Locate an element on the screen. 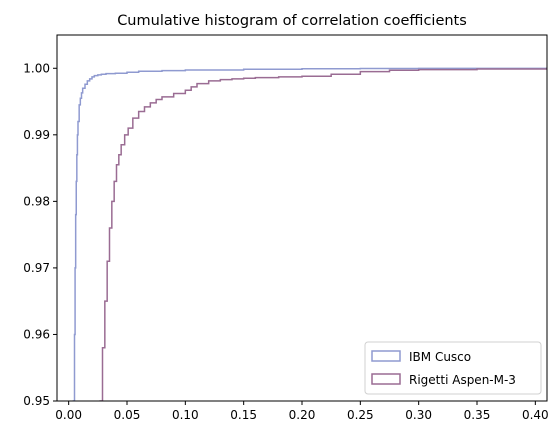  legend: IBM Cusco Rigetti Aspen-M-3 is located at coordinates (453, 368).